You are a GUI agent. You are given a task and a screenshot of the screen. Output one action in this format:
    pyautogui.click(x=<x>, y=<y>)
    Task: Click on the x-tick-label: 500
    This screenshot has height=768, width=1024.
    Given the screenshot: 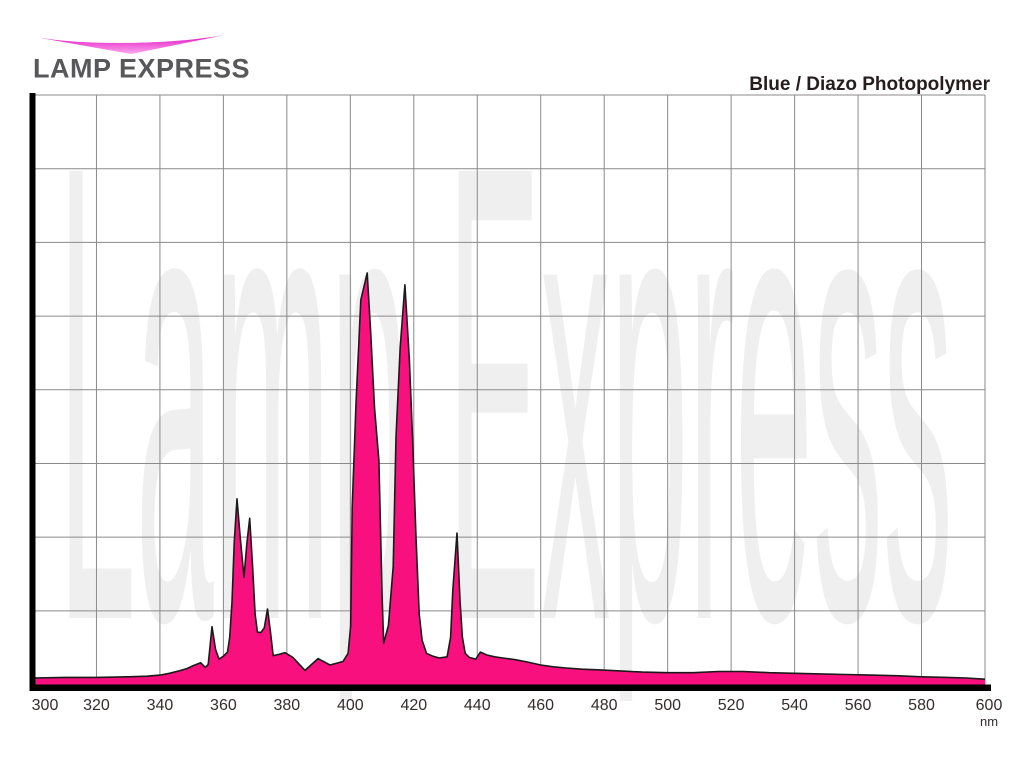 What is the action you would take?
    pyautogui.click(x=667, y=705)
    